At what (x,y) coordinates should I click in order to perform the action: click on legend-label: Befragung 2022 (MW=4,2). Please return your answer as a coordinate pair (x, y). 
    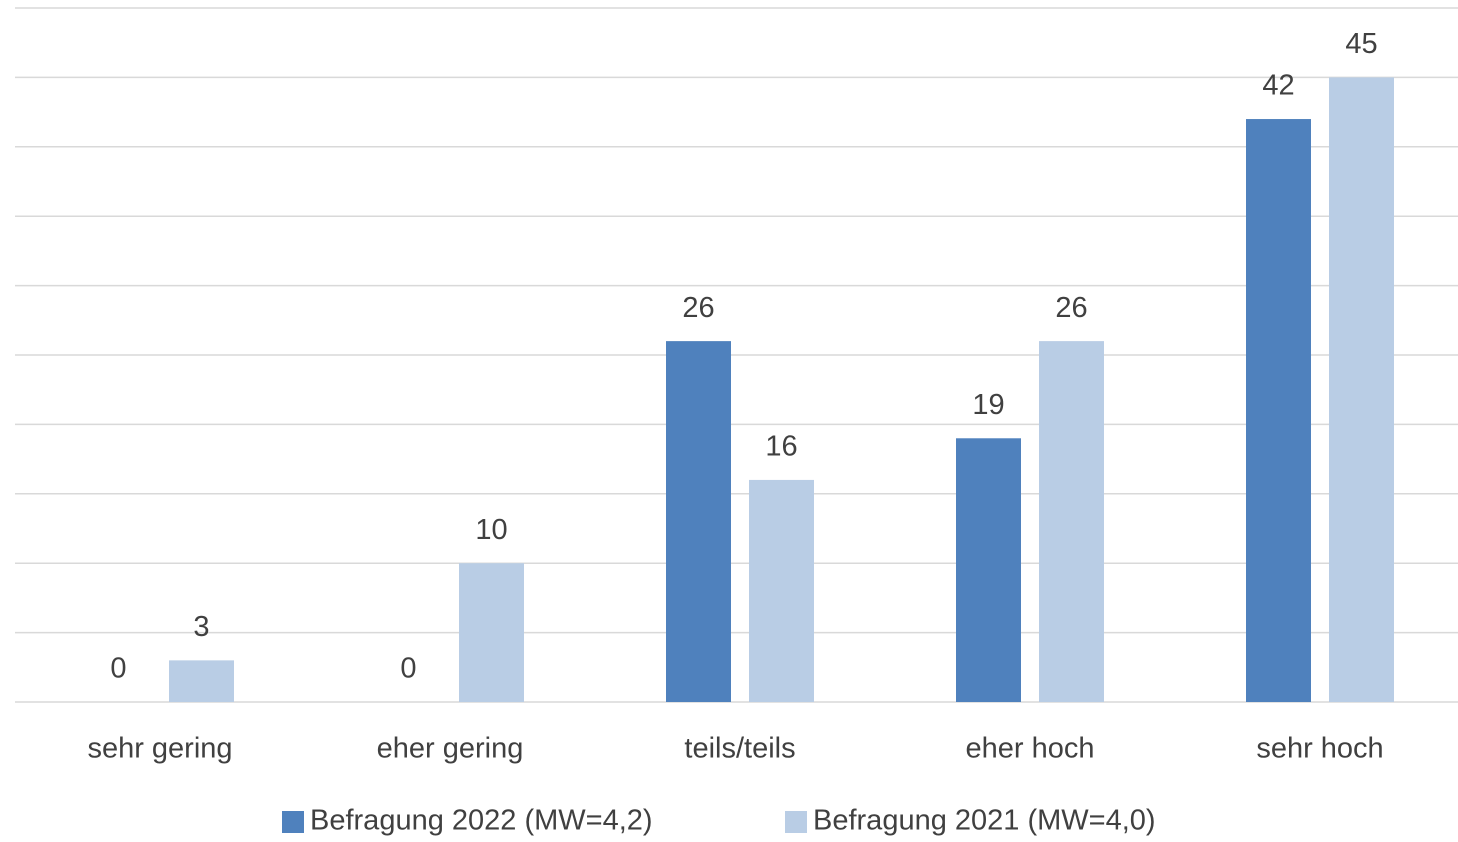
    Looking at the image, I should click on (481, 821).